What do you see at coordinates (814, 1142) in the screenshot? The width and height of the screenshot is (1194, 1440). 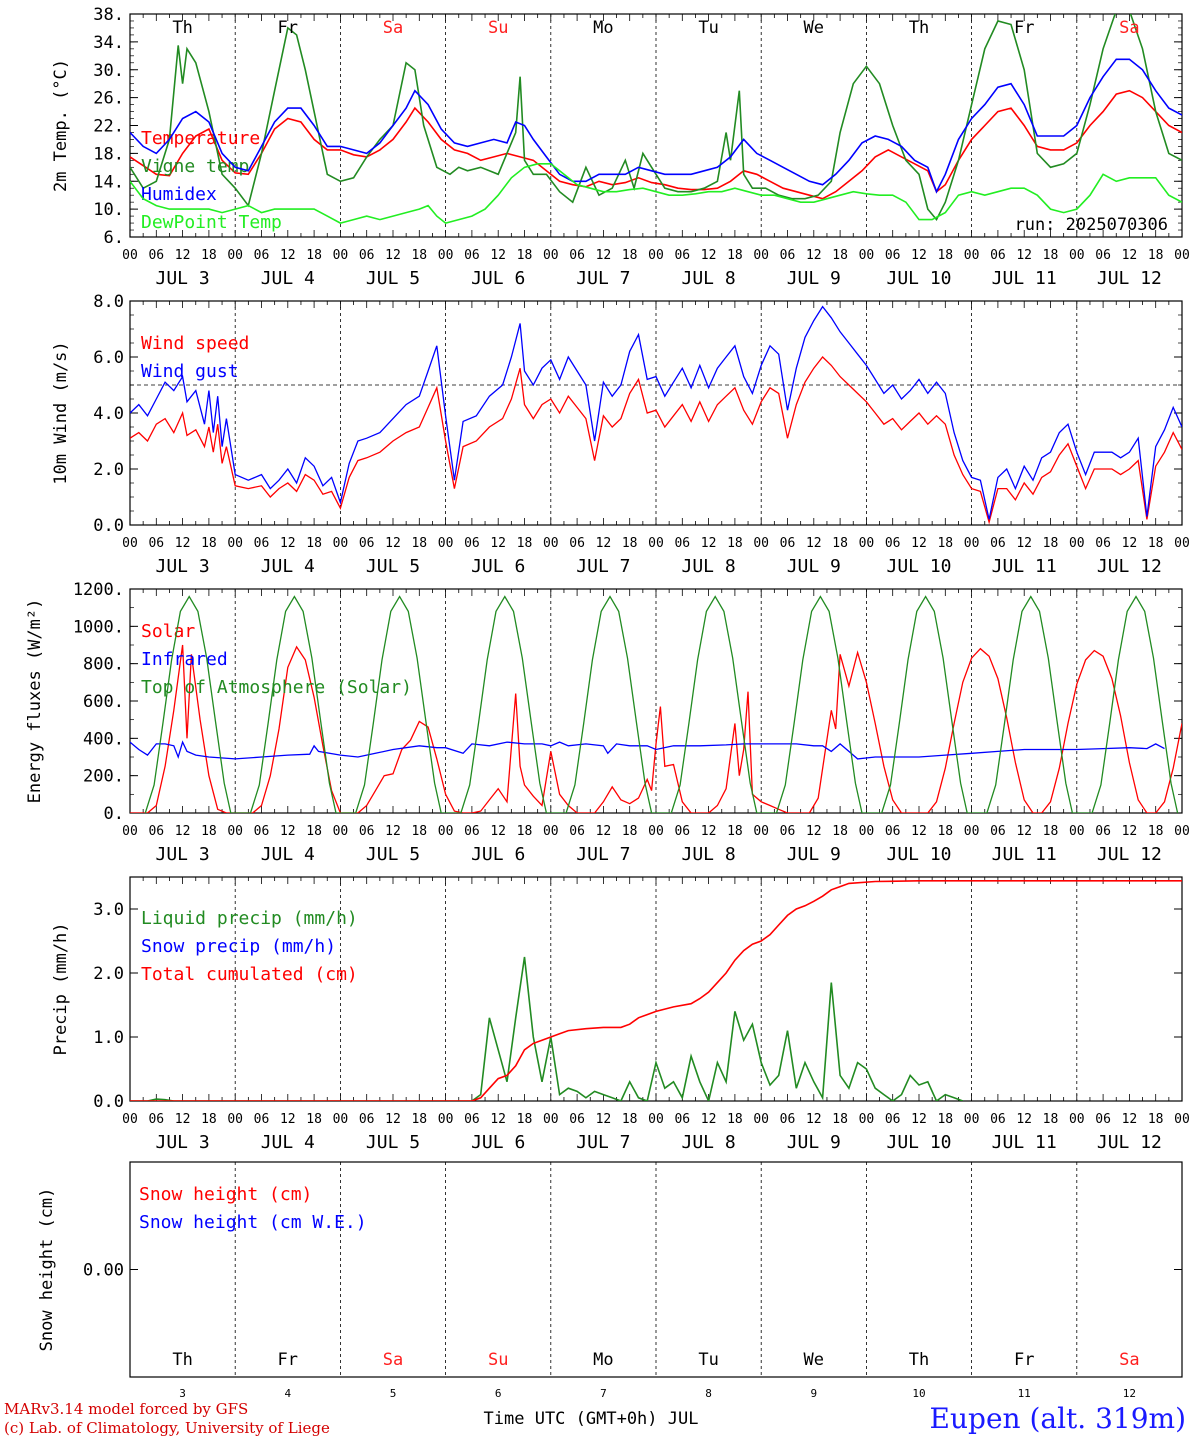 I see `date-label: JUL 9` at bounding box center [814, 1142].